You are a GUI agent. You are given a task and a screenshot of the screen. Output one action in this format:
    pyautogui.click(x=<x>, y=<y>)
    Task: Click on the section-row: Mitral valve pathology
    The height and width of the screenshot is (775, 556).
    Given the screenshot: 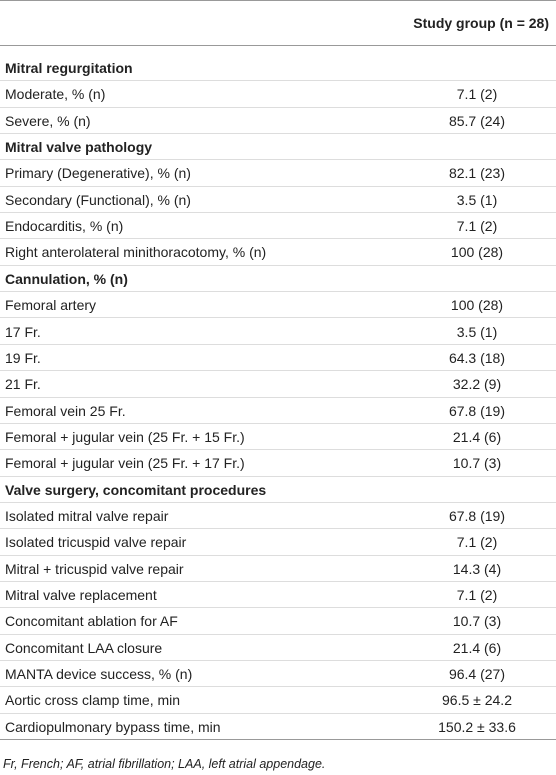 What is the action you would take?
    pyautogui.click(x=278, y=147)
    